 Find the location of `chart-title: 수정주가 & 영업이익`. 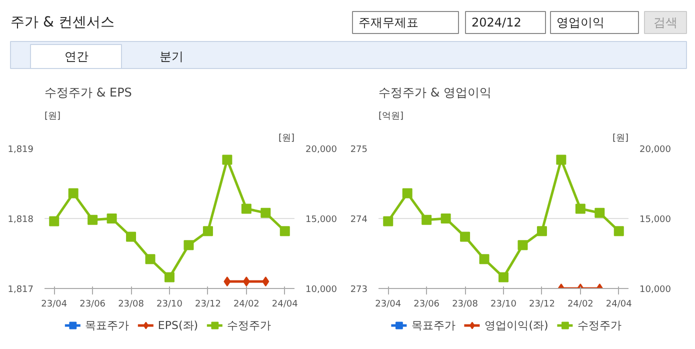

chart-title: 수정주가 & 영업이익 is located at coordinates (435, 93).